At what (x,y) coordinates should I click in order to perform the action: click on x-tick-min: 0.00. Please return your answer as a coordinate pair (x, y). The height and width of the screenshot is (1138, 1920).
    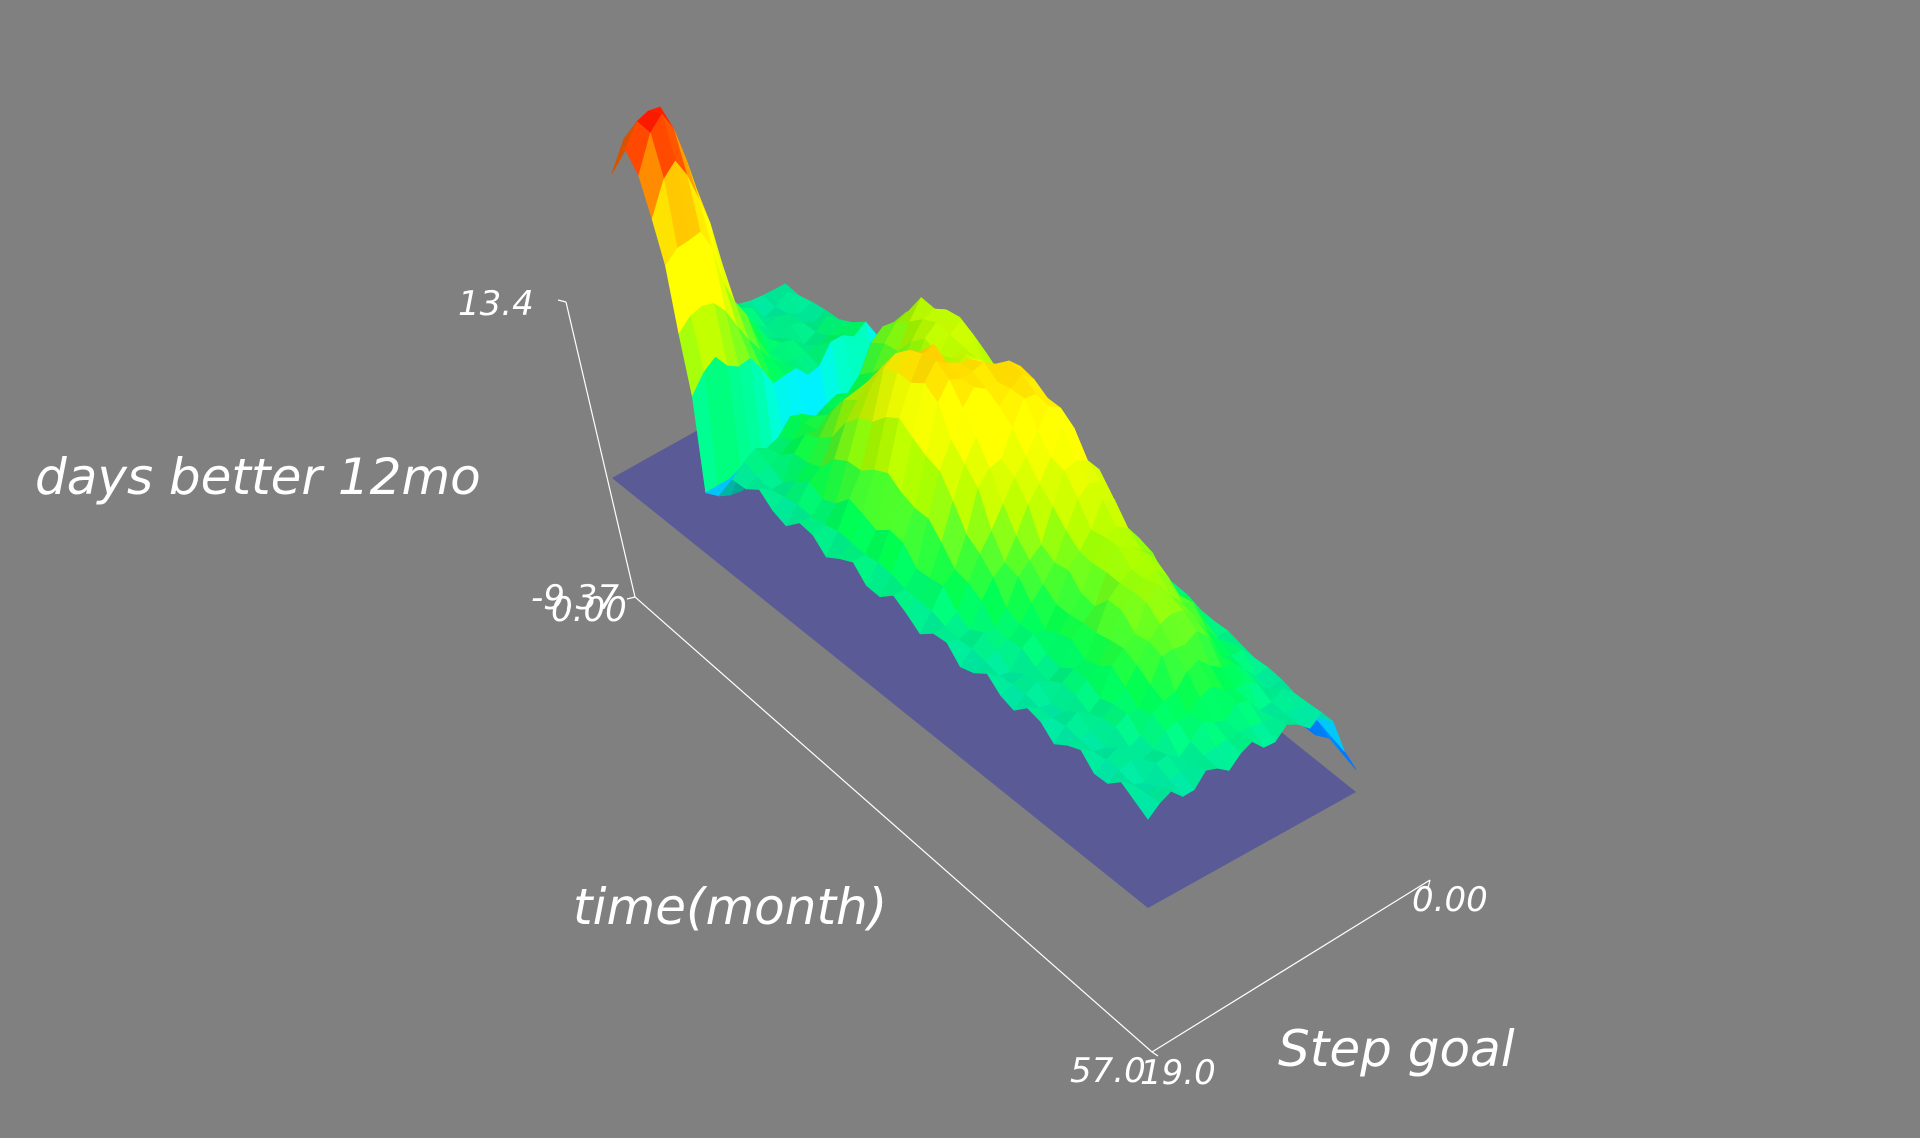
    Looking at the image, I should click on (589, 610).